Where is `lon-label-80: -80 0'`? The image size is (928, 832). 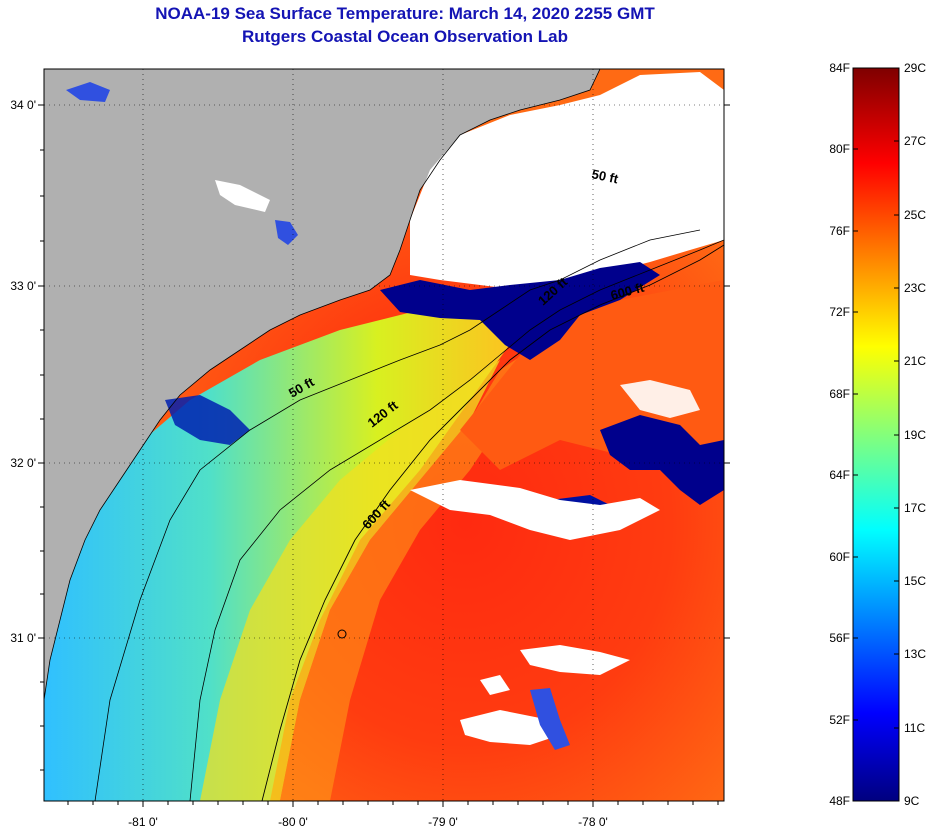
lon-label-80: -80 0' is located at coordinates (293, 822).